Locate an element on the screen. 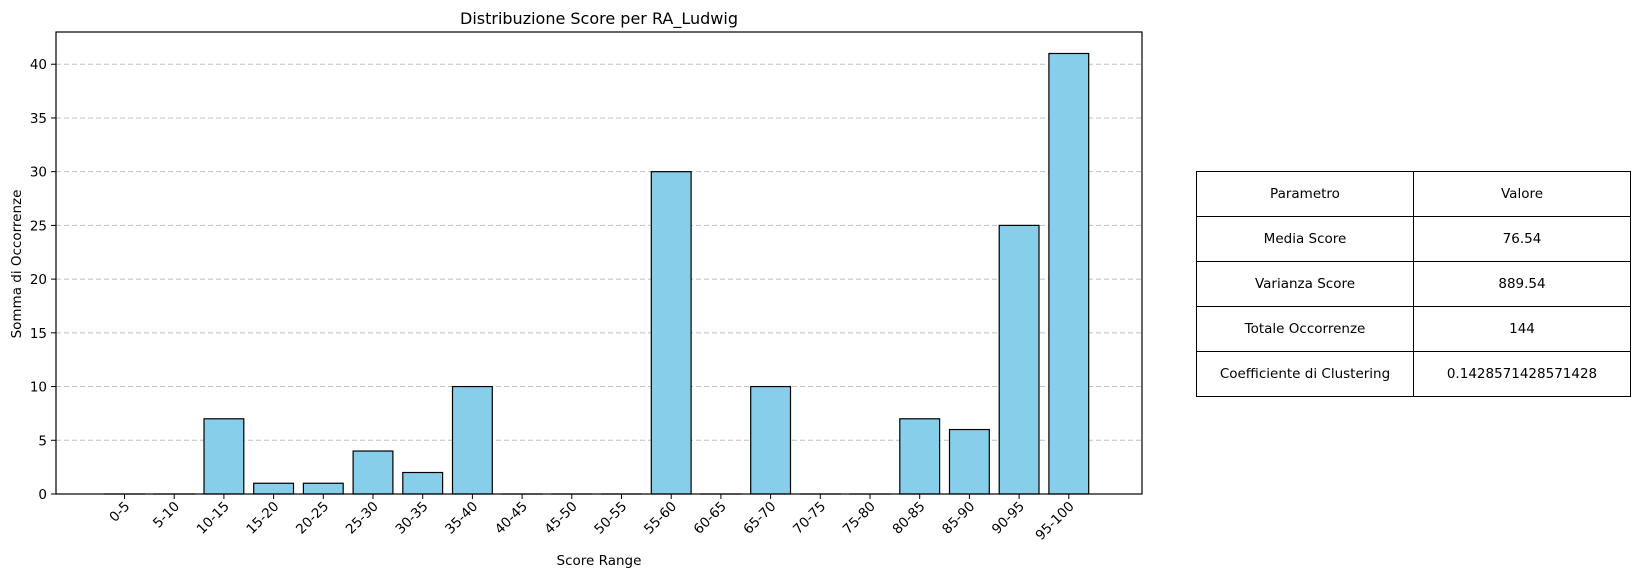 The image size is (1640, 578). x-tick-label: 95-100 is located at coordinates (1054, 521).